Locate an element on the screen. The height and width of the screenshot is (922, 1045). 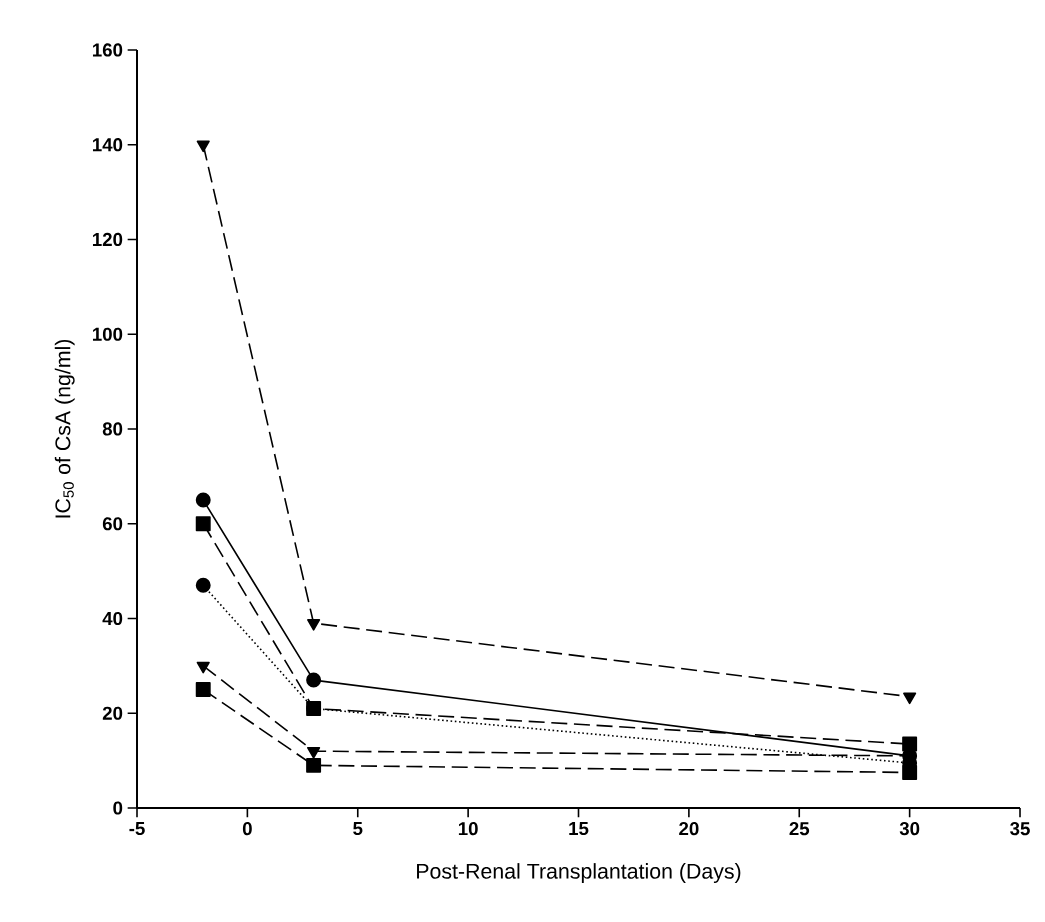
x-tick-label: 35 is located at coordinates (1020, 829).